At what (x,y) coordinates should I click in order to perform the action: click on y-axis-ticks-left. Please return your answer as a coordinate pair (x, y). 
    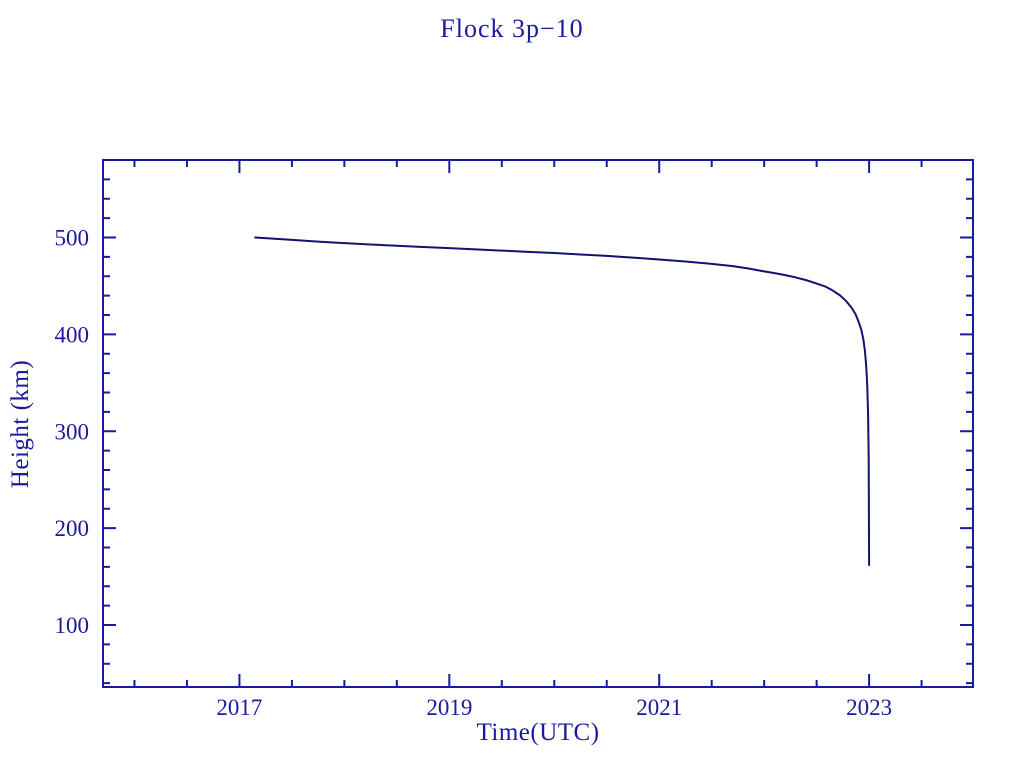
    Looking at the image, I should click on (109, 422).